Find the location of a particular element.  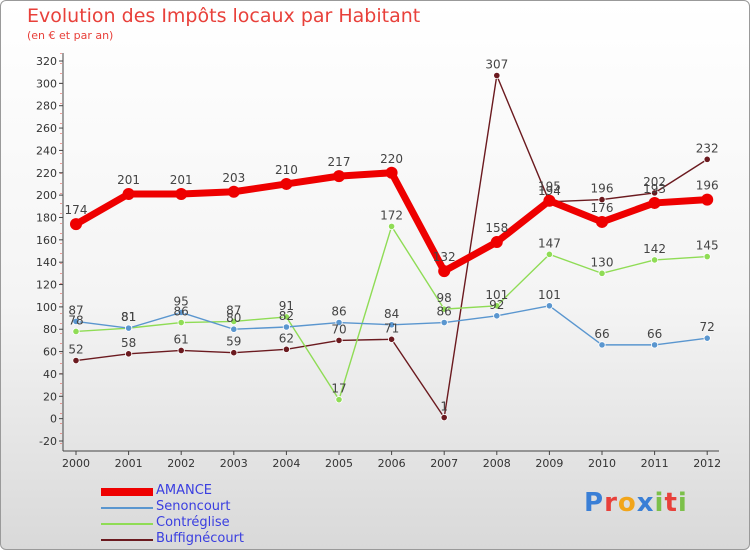

legend-label-senoncourt: Senoncourt is located at coordinates (193, 506).